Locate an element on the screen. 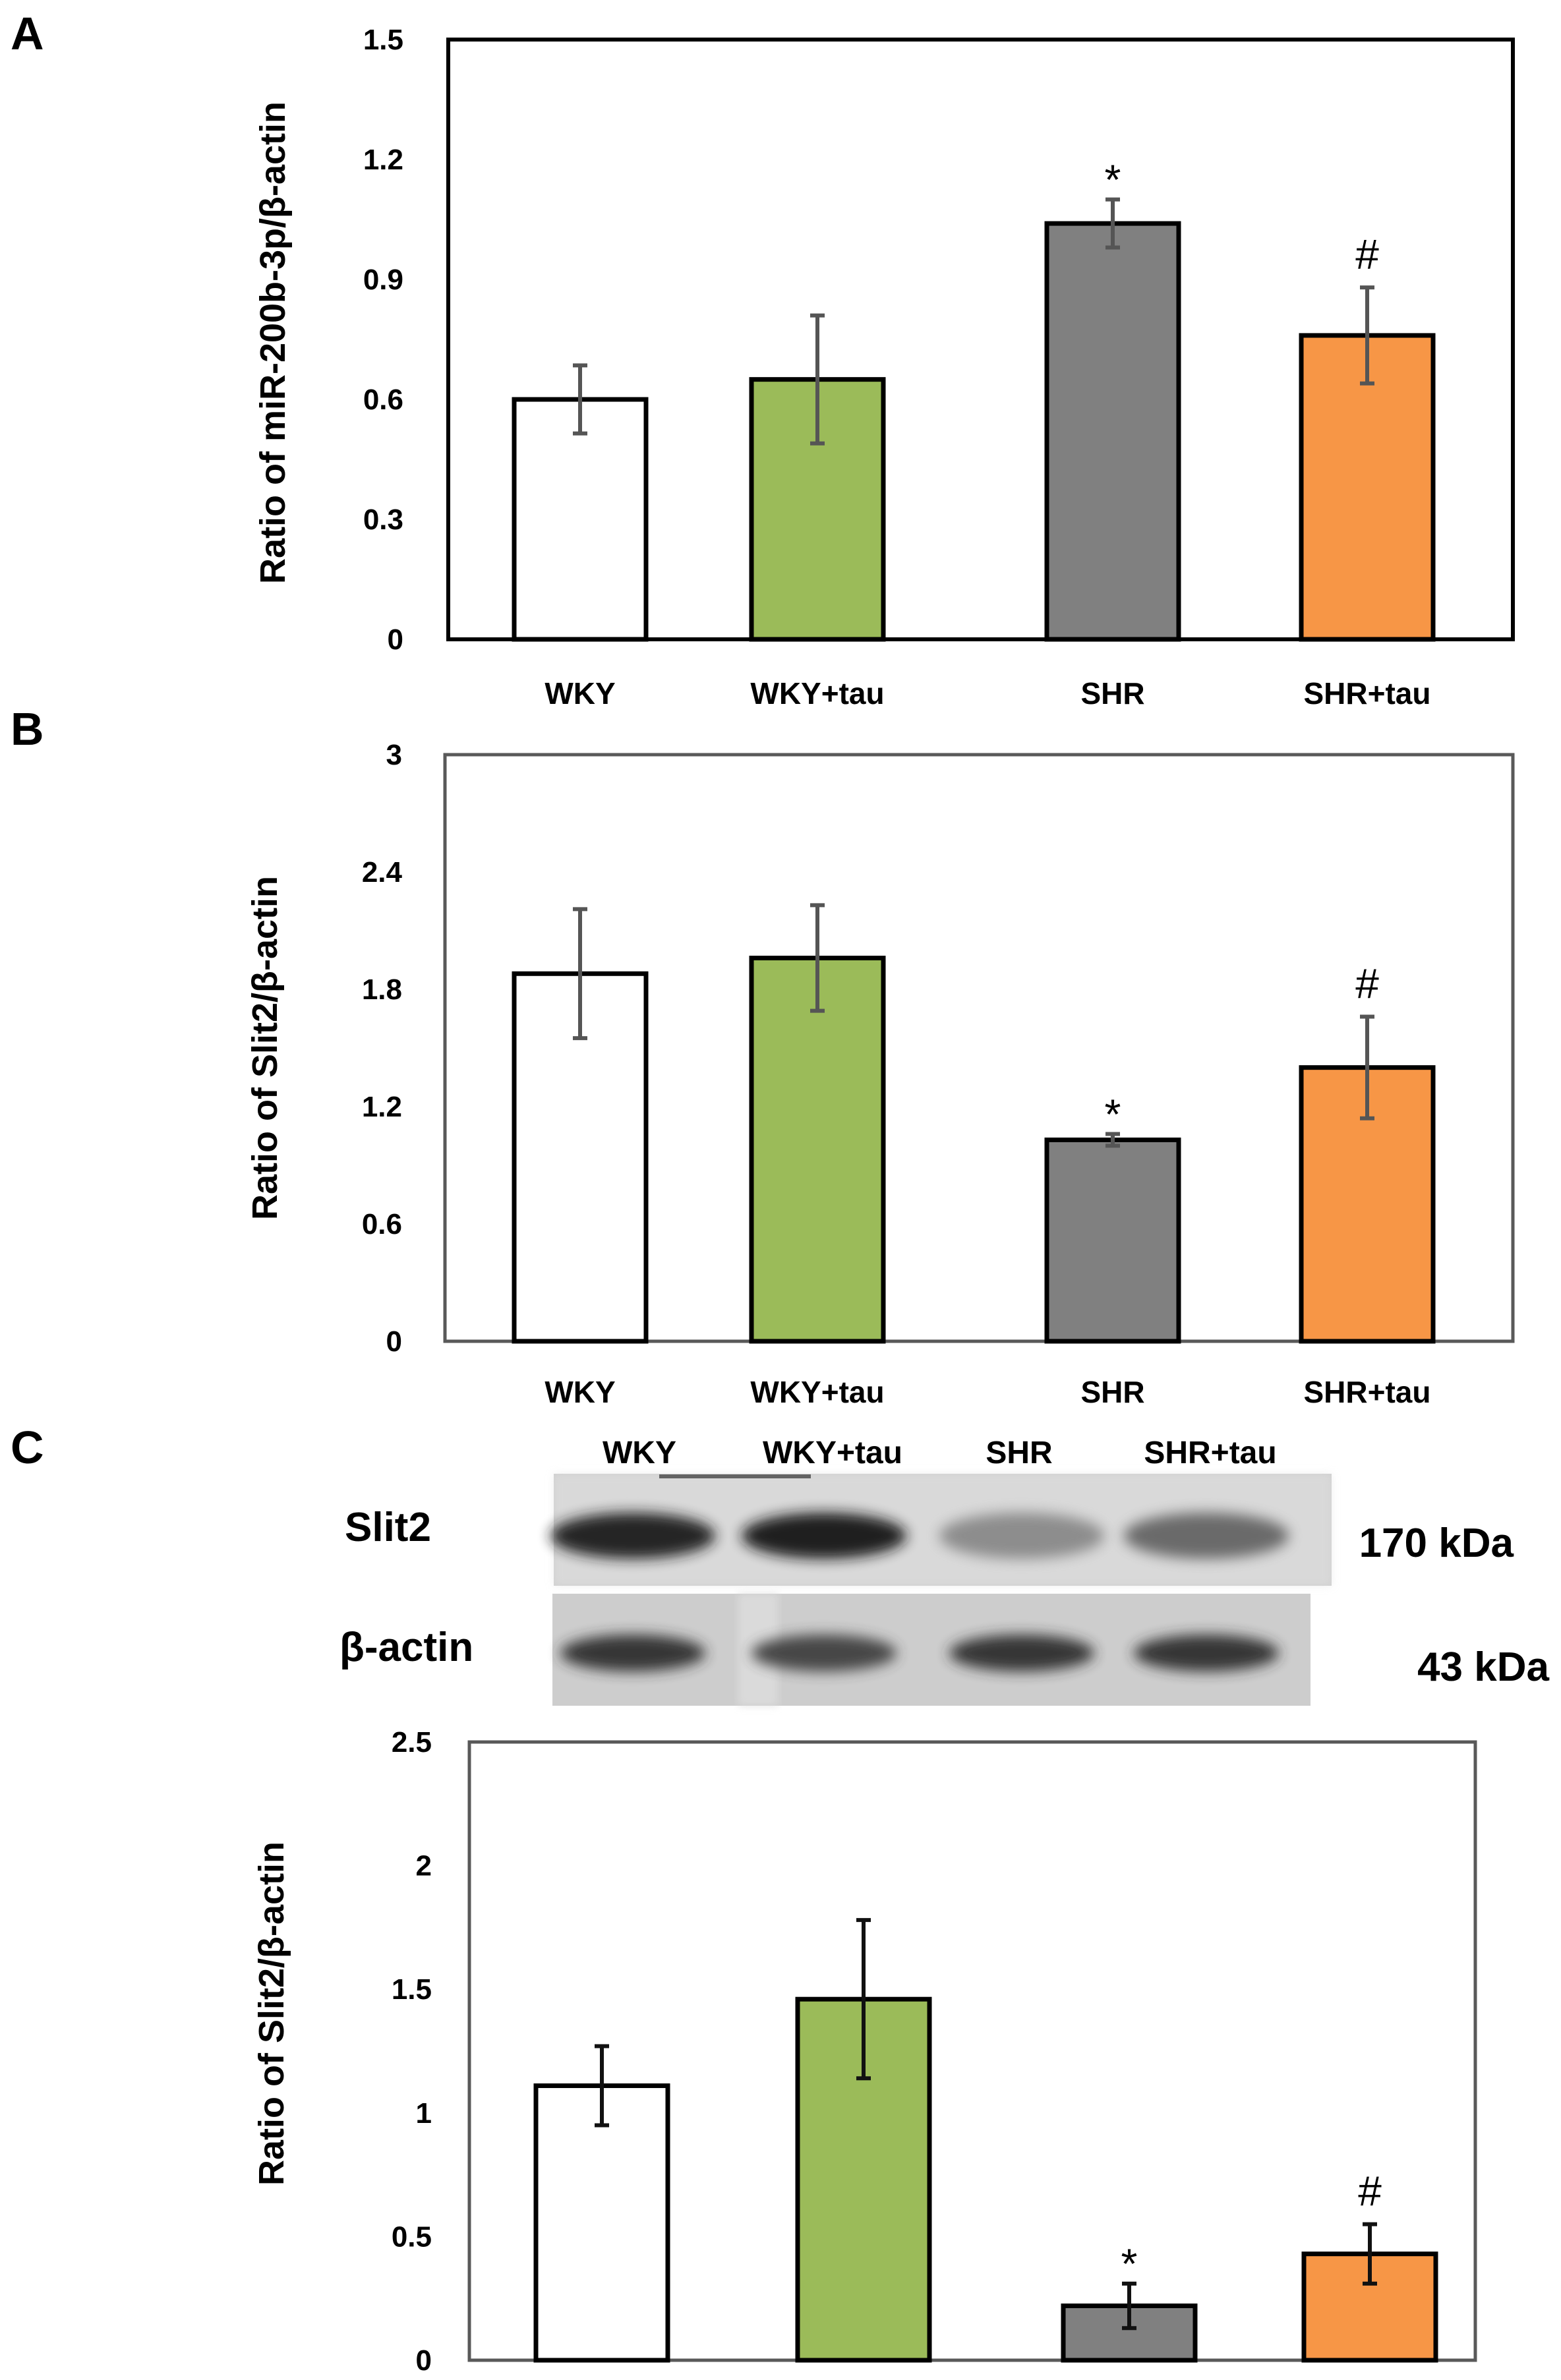 The height and width of the screenshot is (2380, 1561). chart-a-ytick-label: 0 is located at coordinates (395, 640).